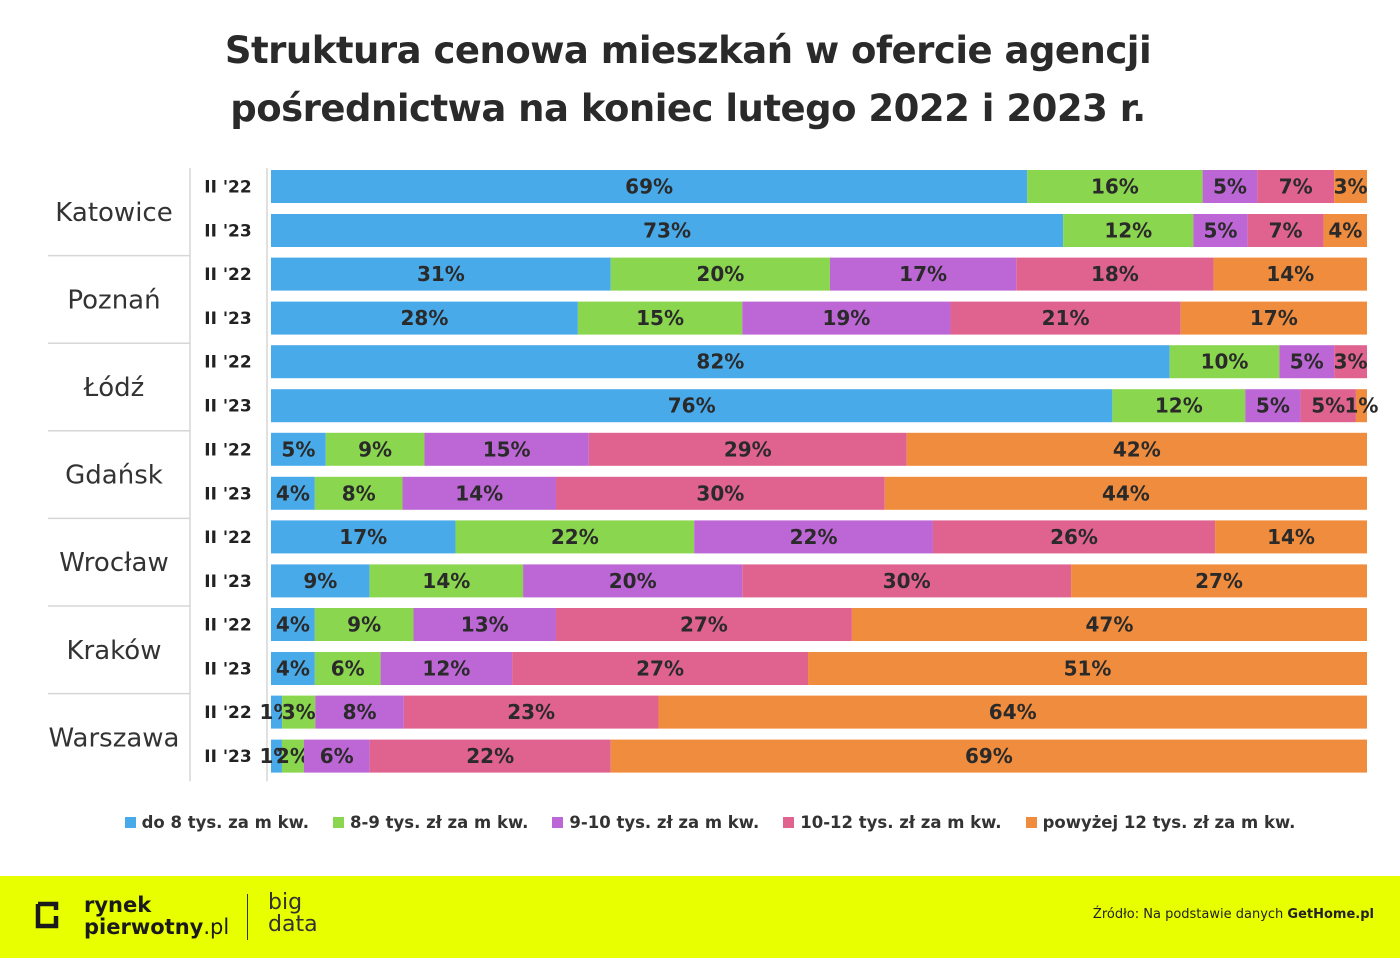 The image size is (1400, 958). What do you see at coordinates (114, 388) in the screenshot?
I see `city-label: Łódź` at bounding box center [114, 388].